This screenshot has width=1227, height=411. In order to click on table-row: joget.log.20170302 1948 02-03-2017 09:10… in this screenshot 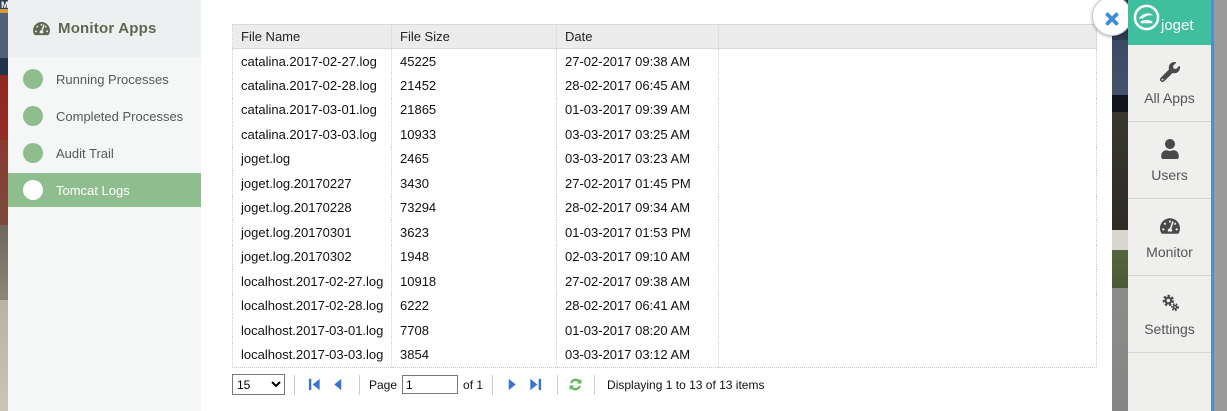, I will do `click(664, 256)`.